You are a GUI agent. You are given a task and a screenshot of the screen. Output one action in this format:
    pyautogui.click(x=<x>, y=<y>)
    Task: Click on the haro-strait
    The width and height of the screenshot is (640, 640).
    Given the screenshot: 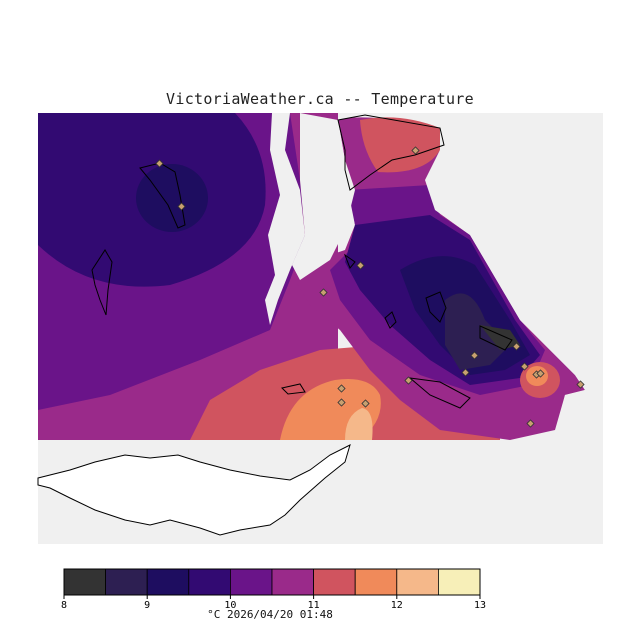 What is the action you would take?
    pyautogui.click(x=285, y=219)
    